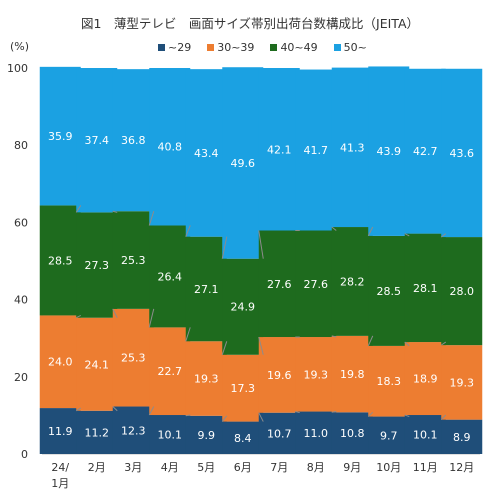 Image resolution: width=500 pixels, height=500 pixels. I want to click on x-tick-label-line: 1月, so click(60, 483).